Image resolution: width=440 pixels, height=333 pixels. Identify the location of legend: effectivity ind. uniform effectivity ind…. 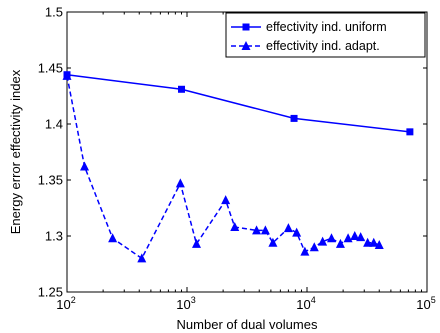
(325, 35).